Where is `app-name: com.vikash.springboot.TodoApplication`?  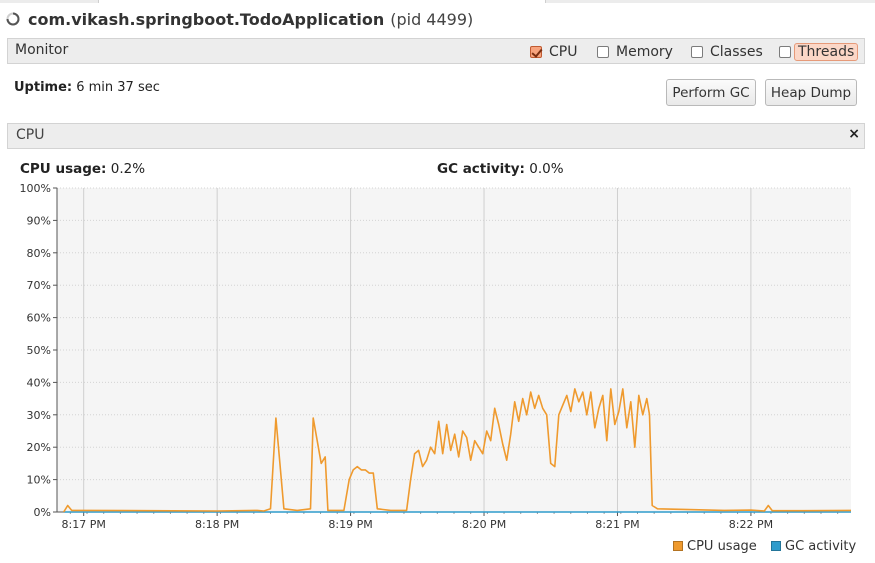 app-name: com.vikash.springboot.TodoApplication is located at coordinates (206, 19).